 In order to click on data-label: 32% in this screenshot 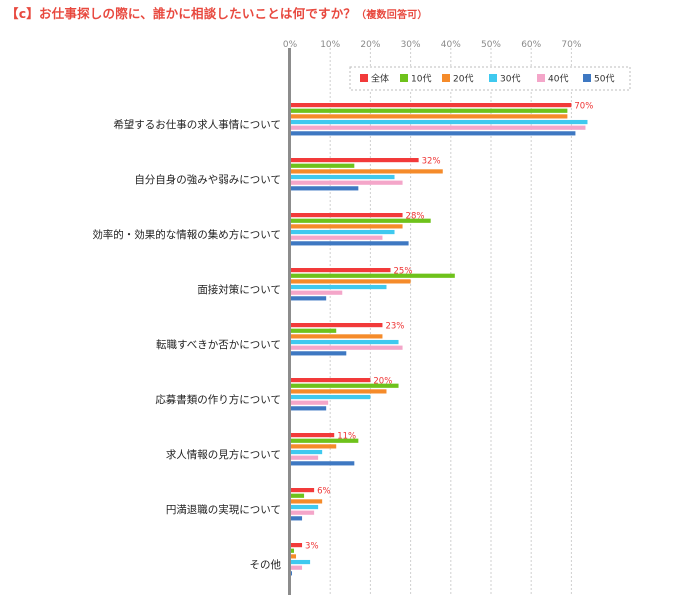, I will do `click(431, 162)`.